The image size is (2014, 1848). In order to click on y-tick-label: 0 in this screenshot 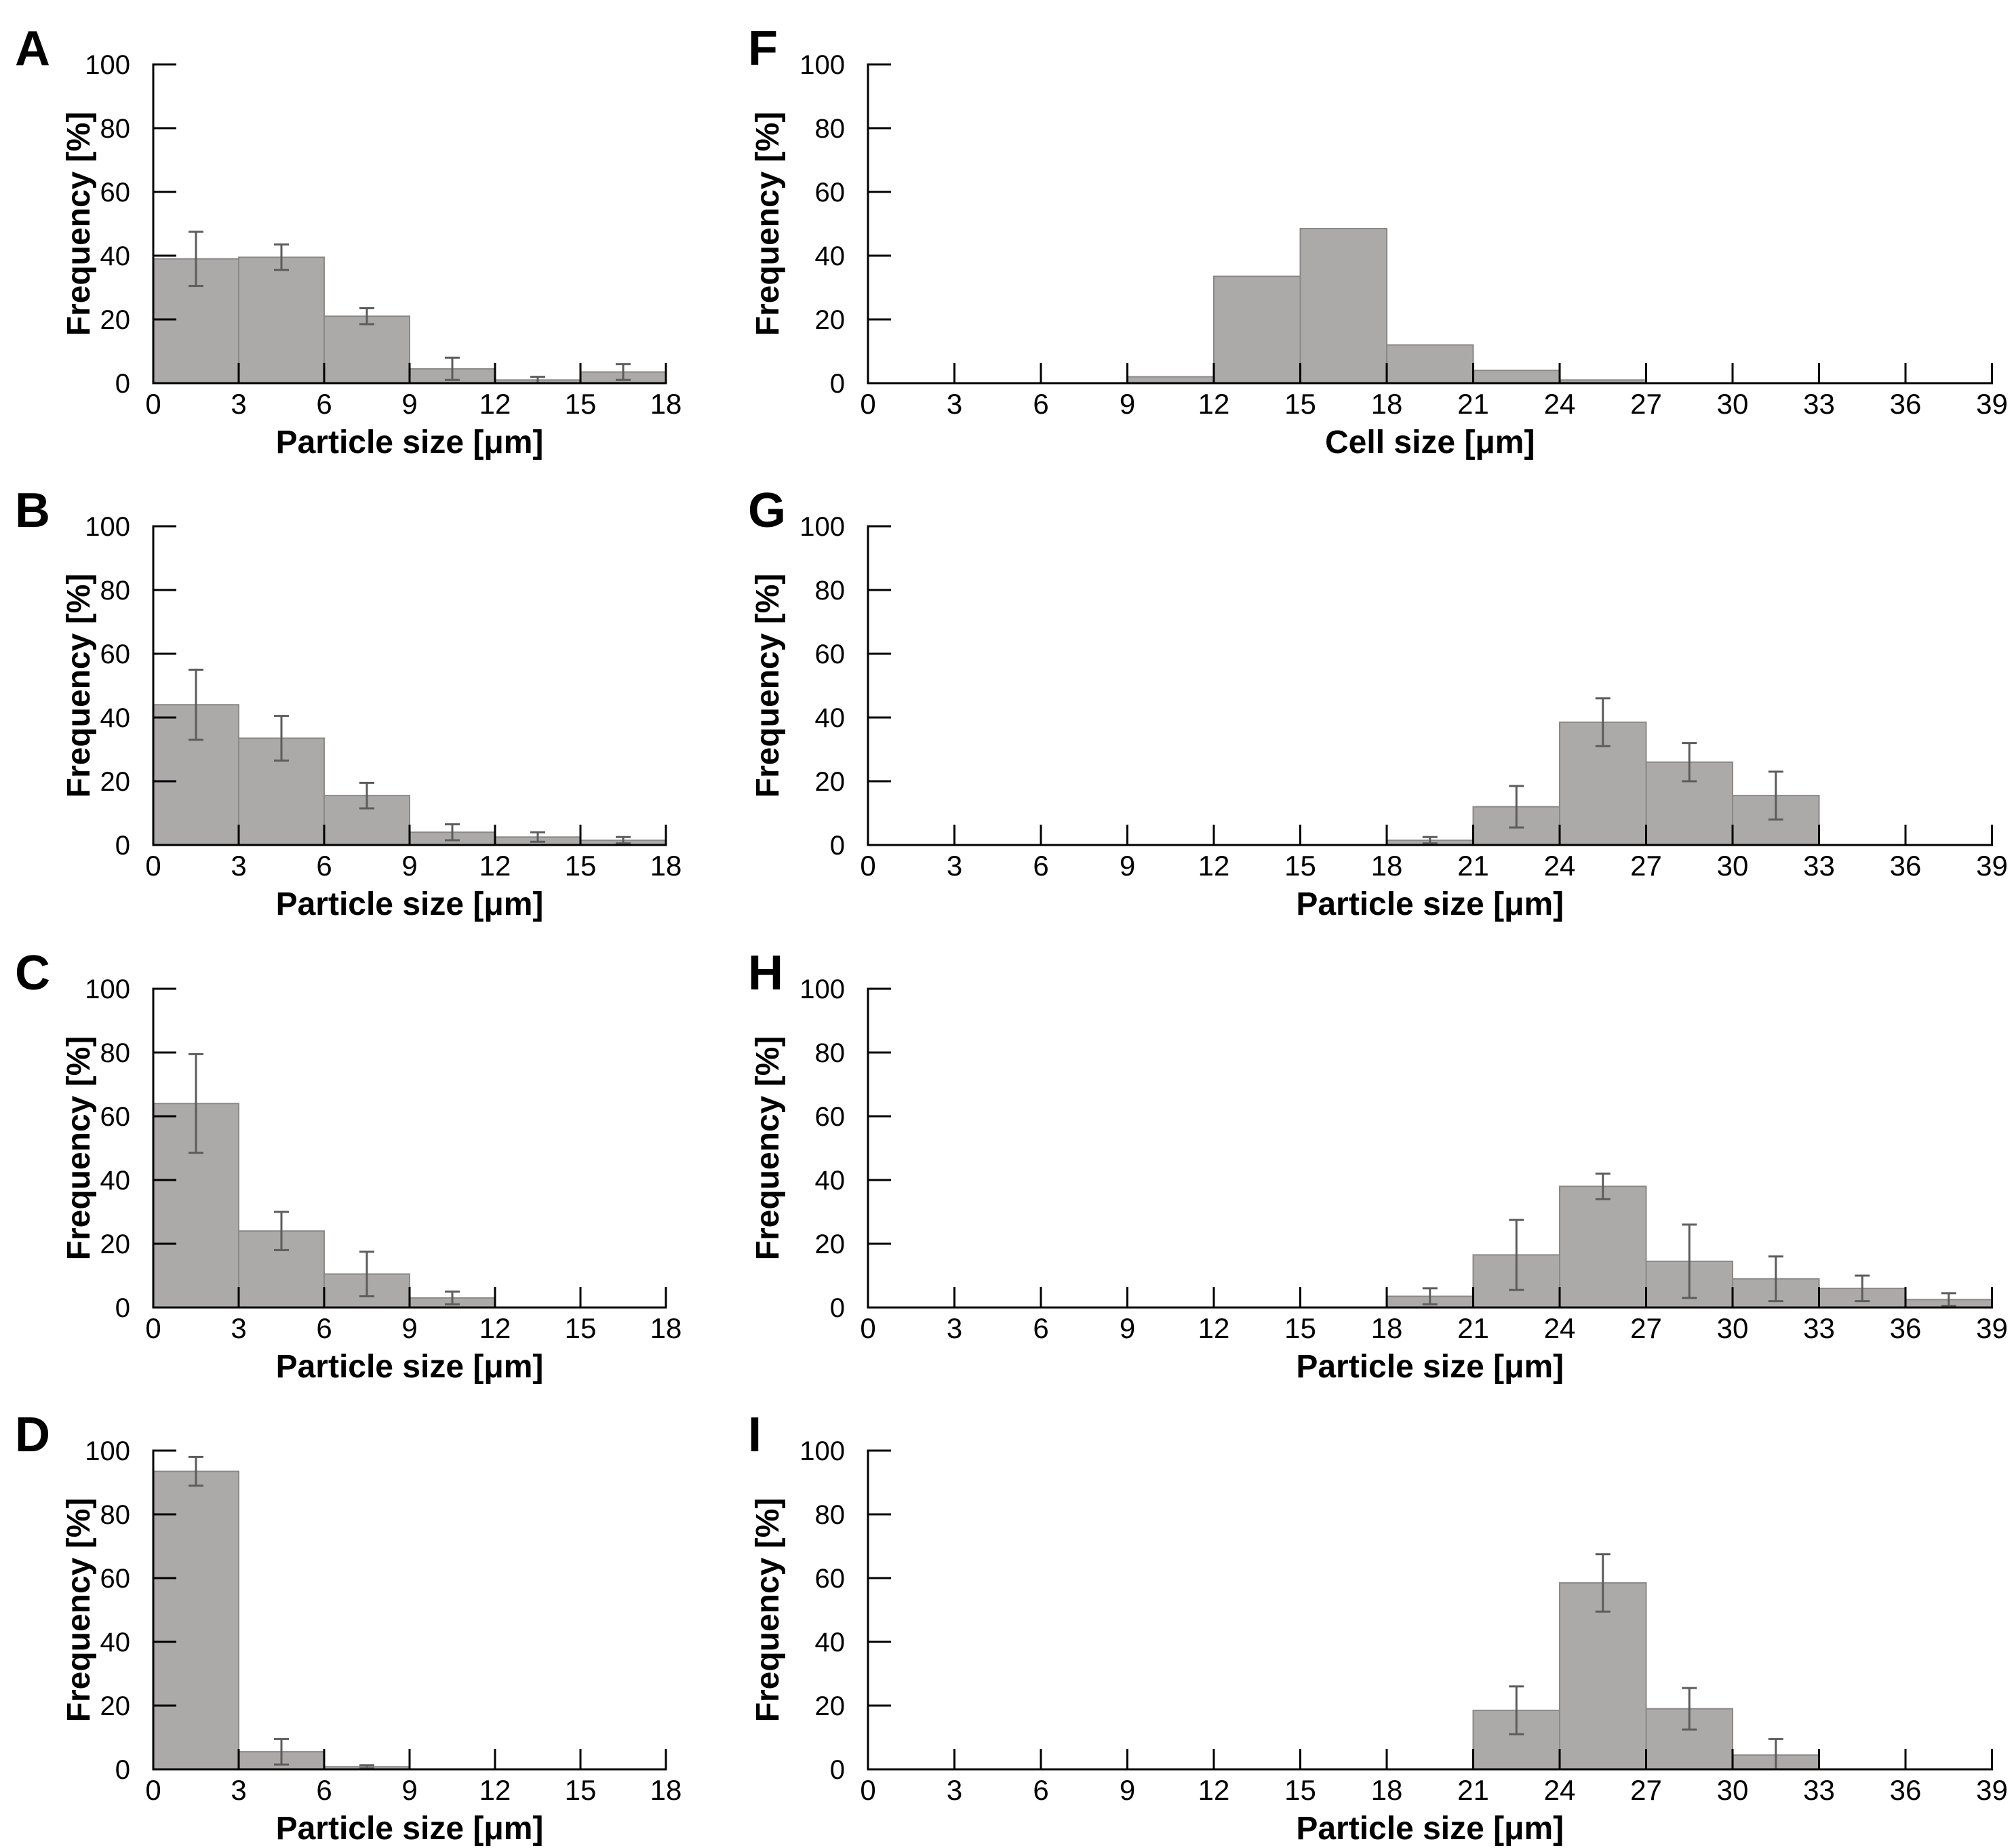, I will do `click(837, 1308)`.